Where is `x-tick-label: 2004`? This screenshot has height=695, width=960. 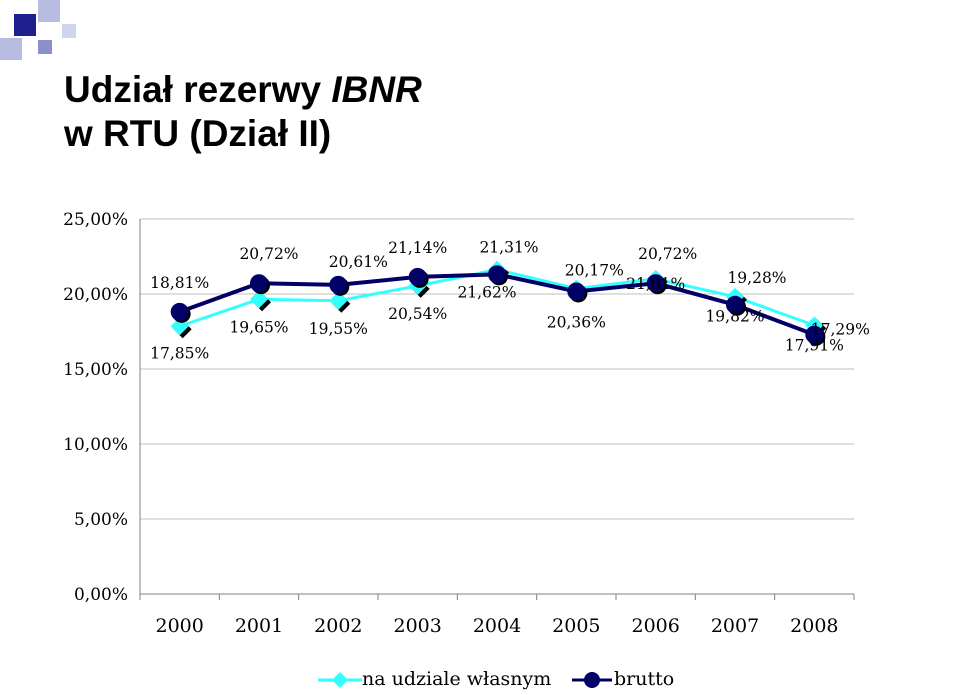 x-tick-label: 2004 is located at coordinates (497, 626).